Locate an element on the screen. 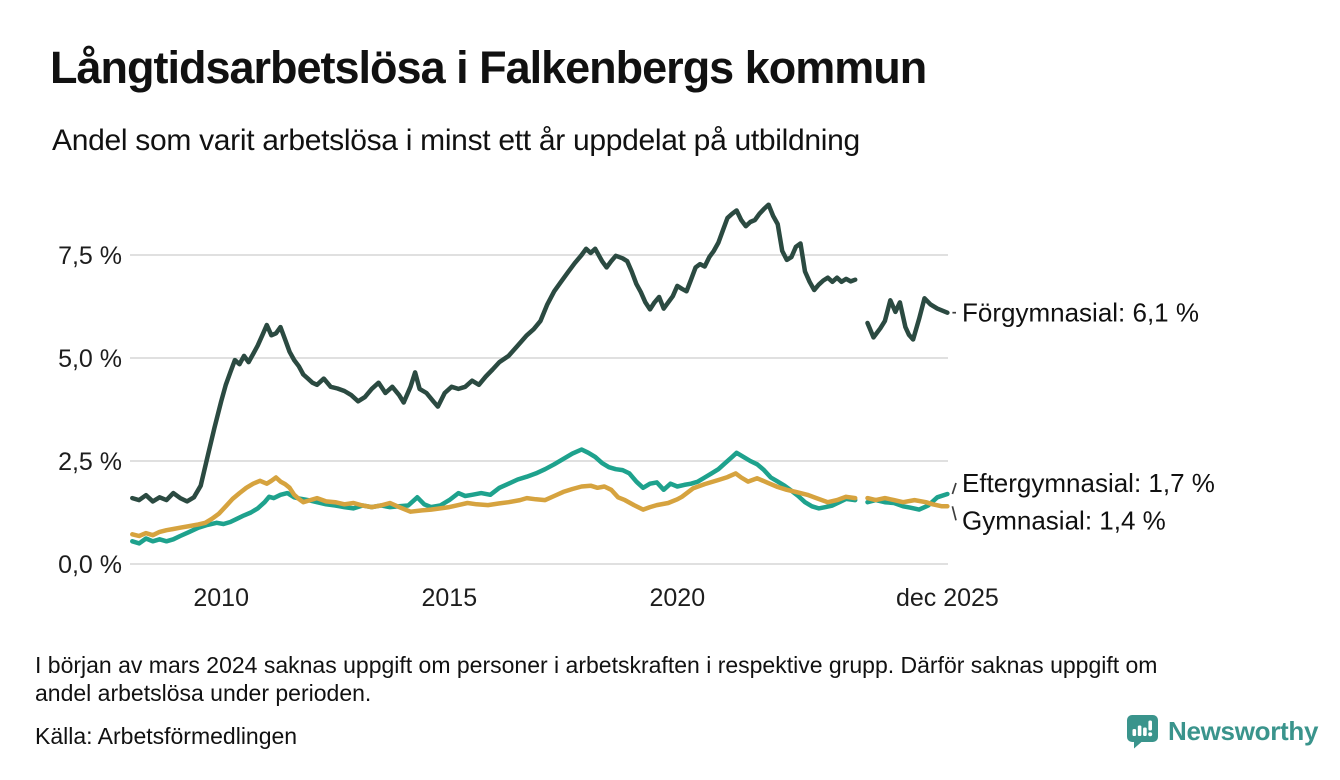  page-title: Långtidsarbetslösa i Falkenbergs kommun is located at coordinates (488, 67).